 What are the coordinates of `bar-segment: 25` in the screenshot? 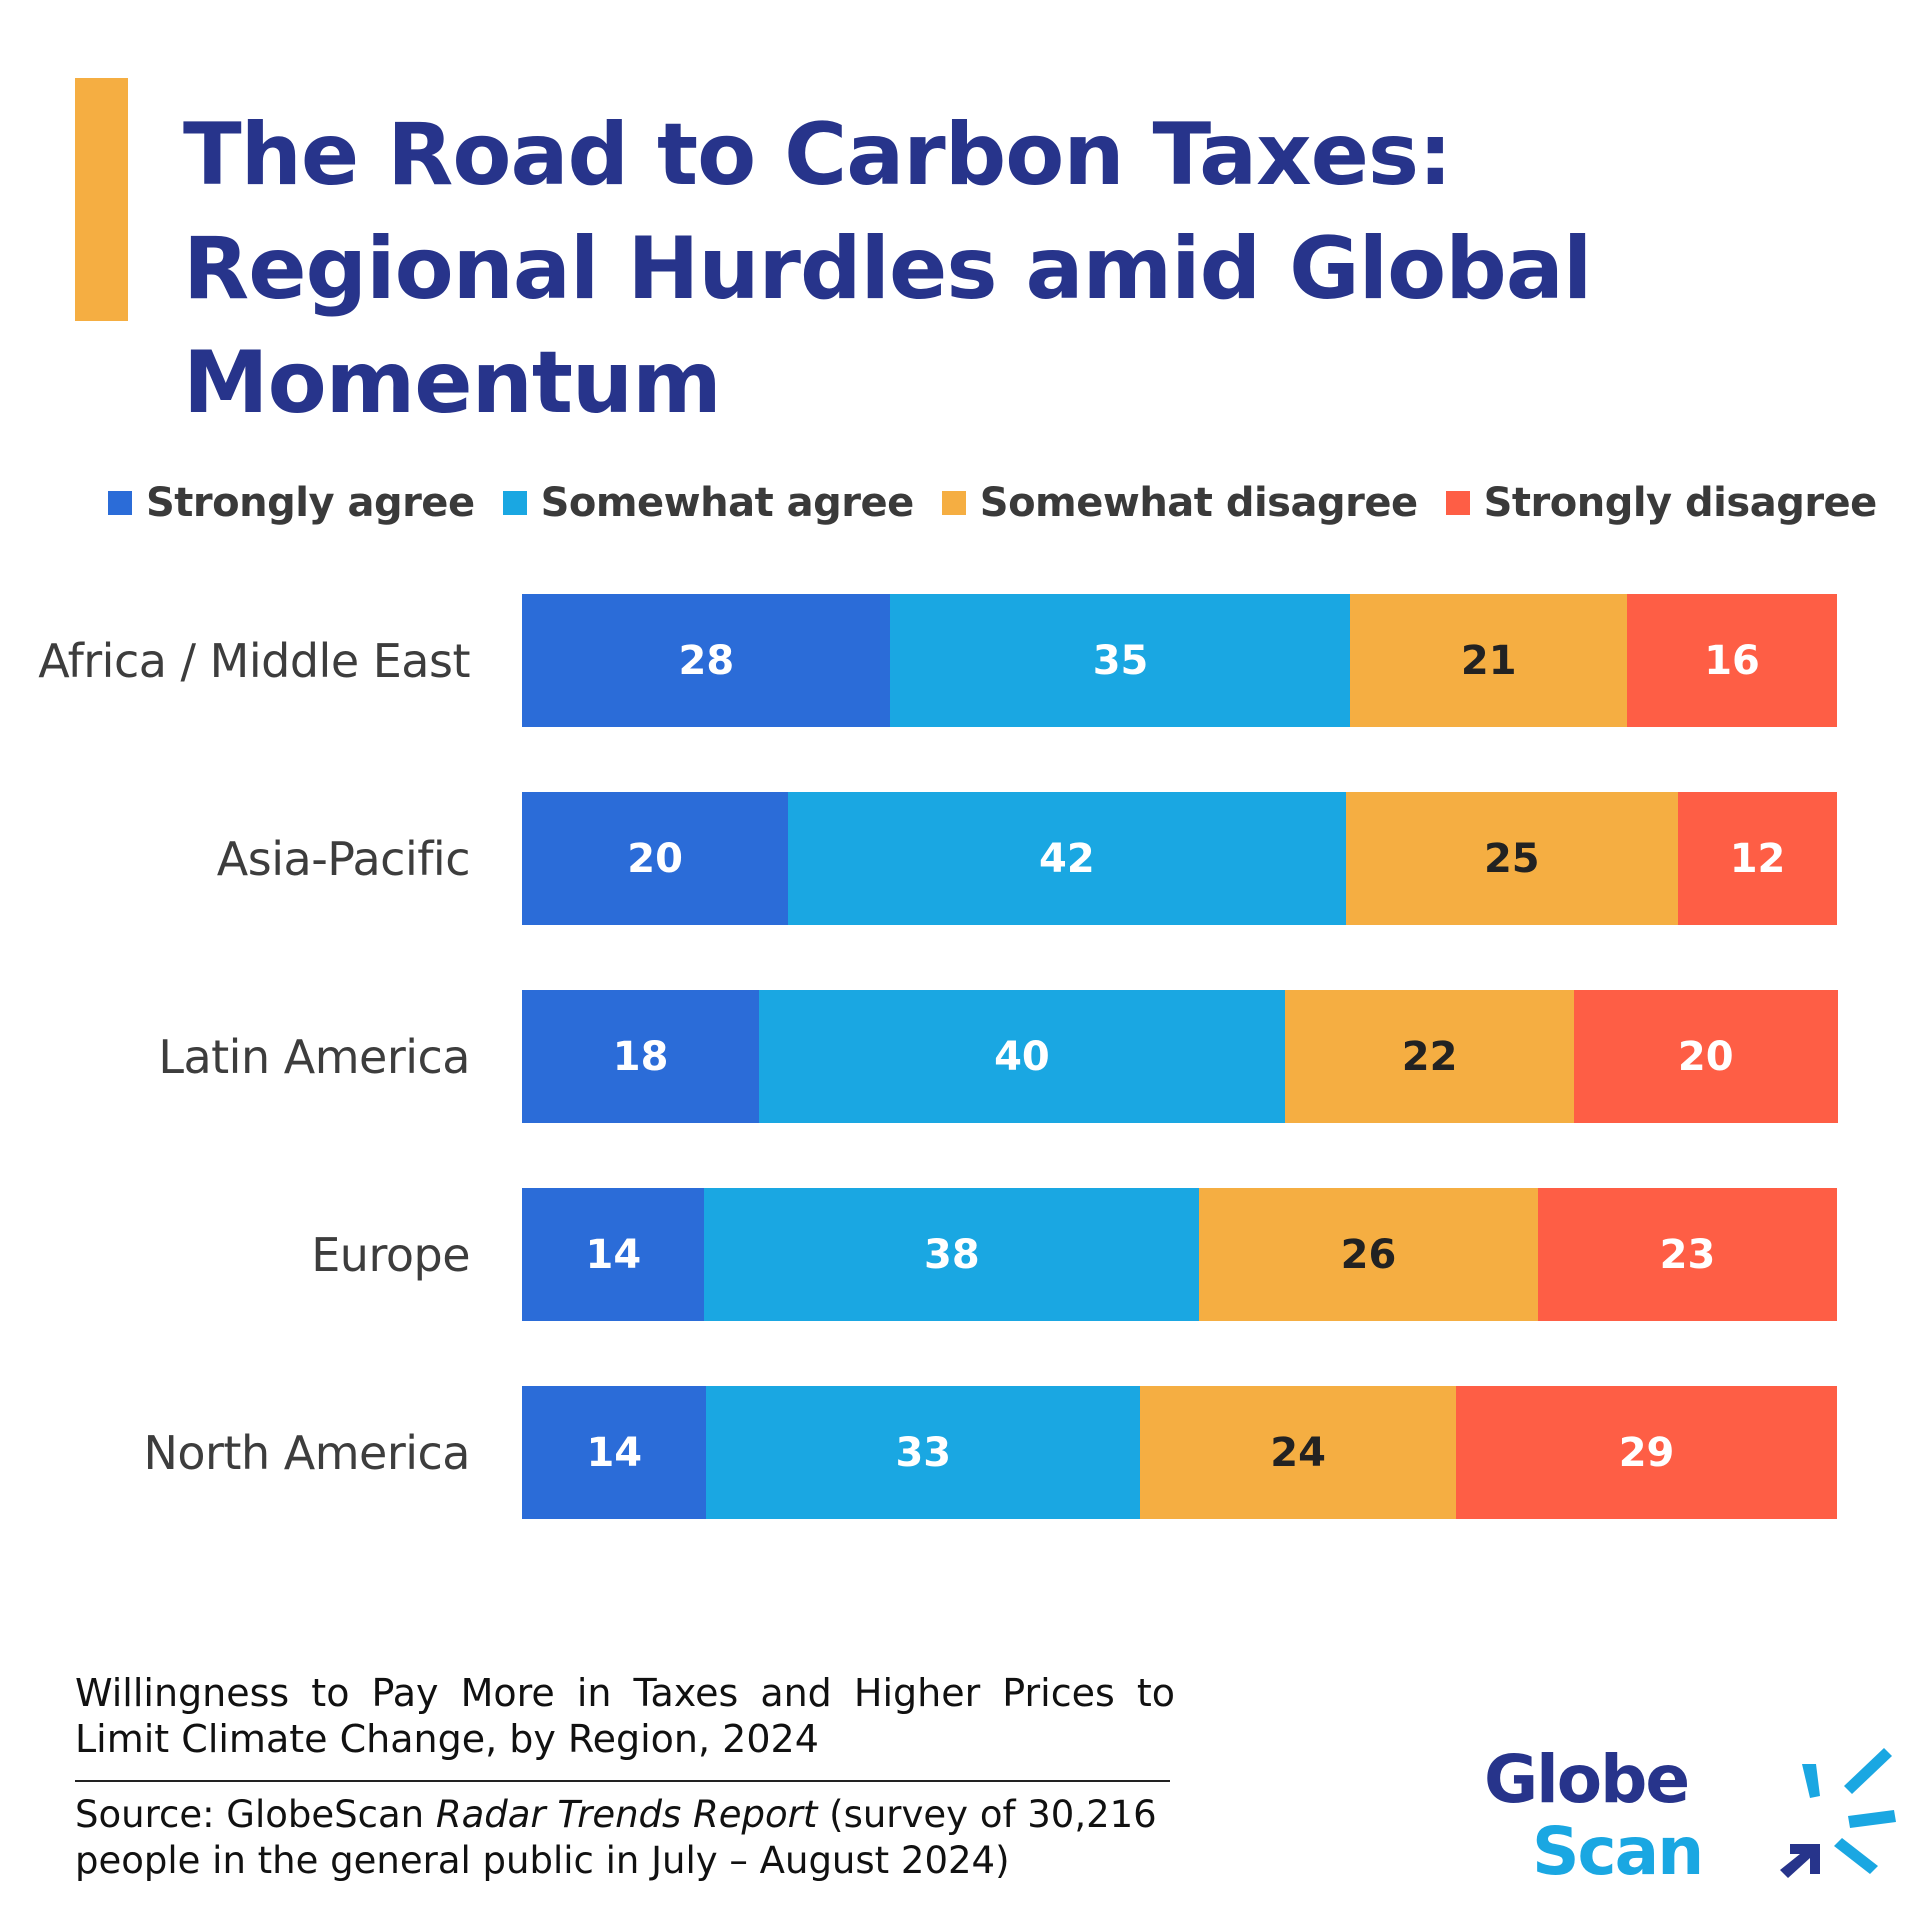 It's located at (1512, 858).